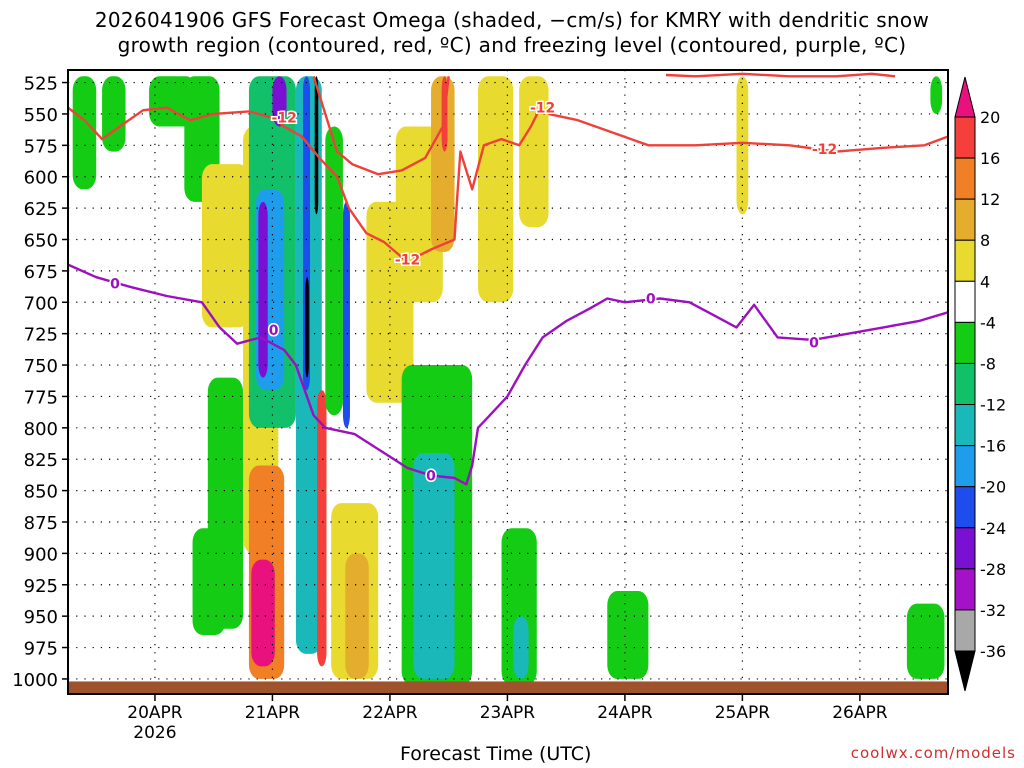 This screenshot has height=768, width=1024. I want to click on y-tick-label: 575, so click(41, 146).